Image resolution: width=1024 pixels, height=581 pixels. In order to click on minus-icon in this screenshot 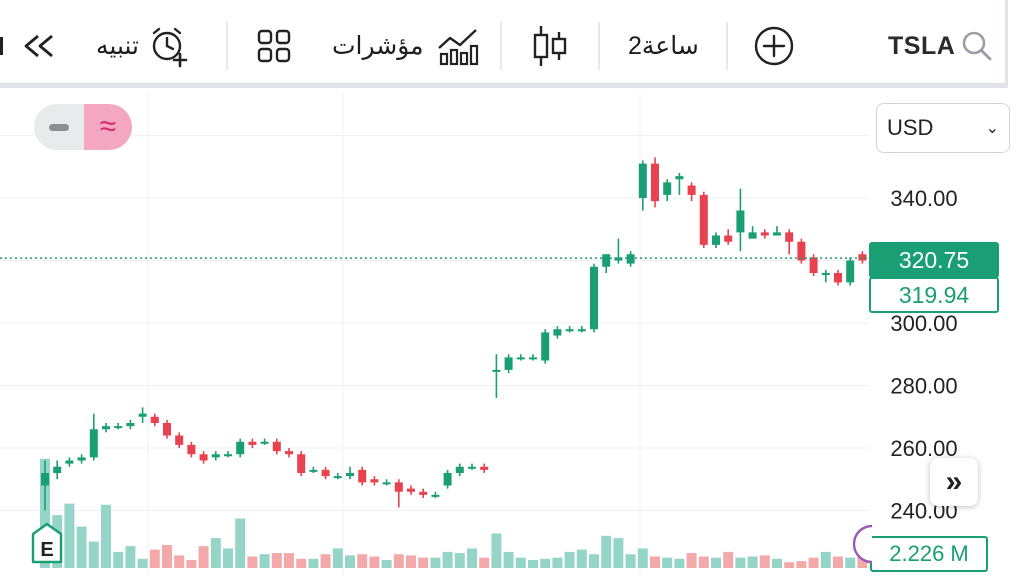, I will do `click(59, 127)`.